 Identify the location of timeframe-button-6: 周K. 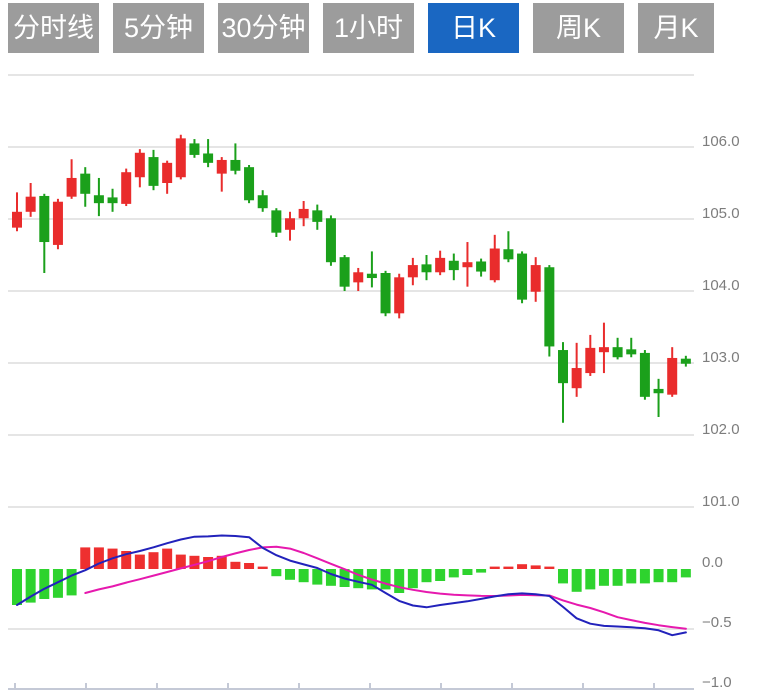
(578, 28).